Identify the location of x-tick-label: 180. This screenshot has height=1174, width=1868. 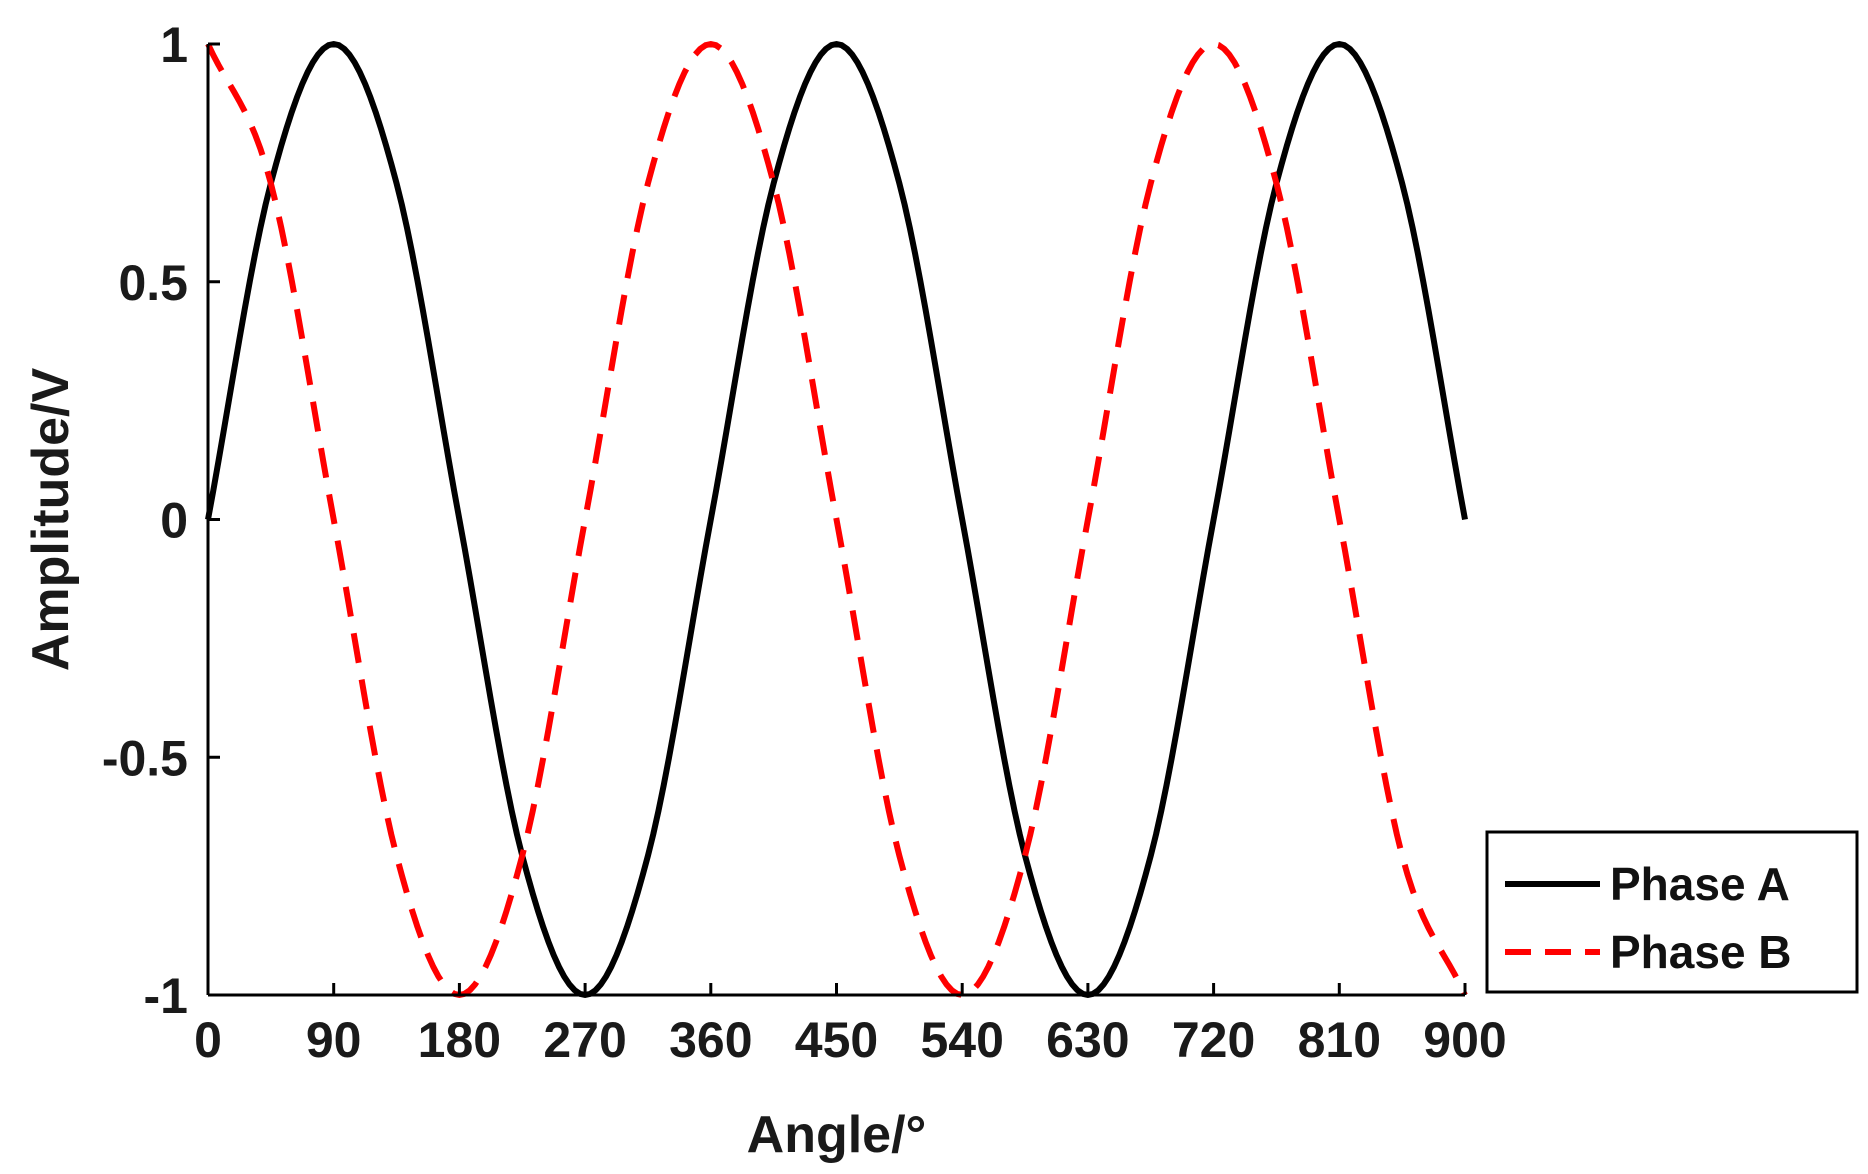
(459, 1040).